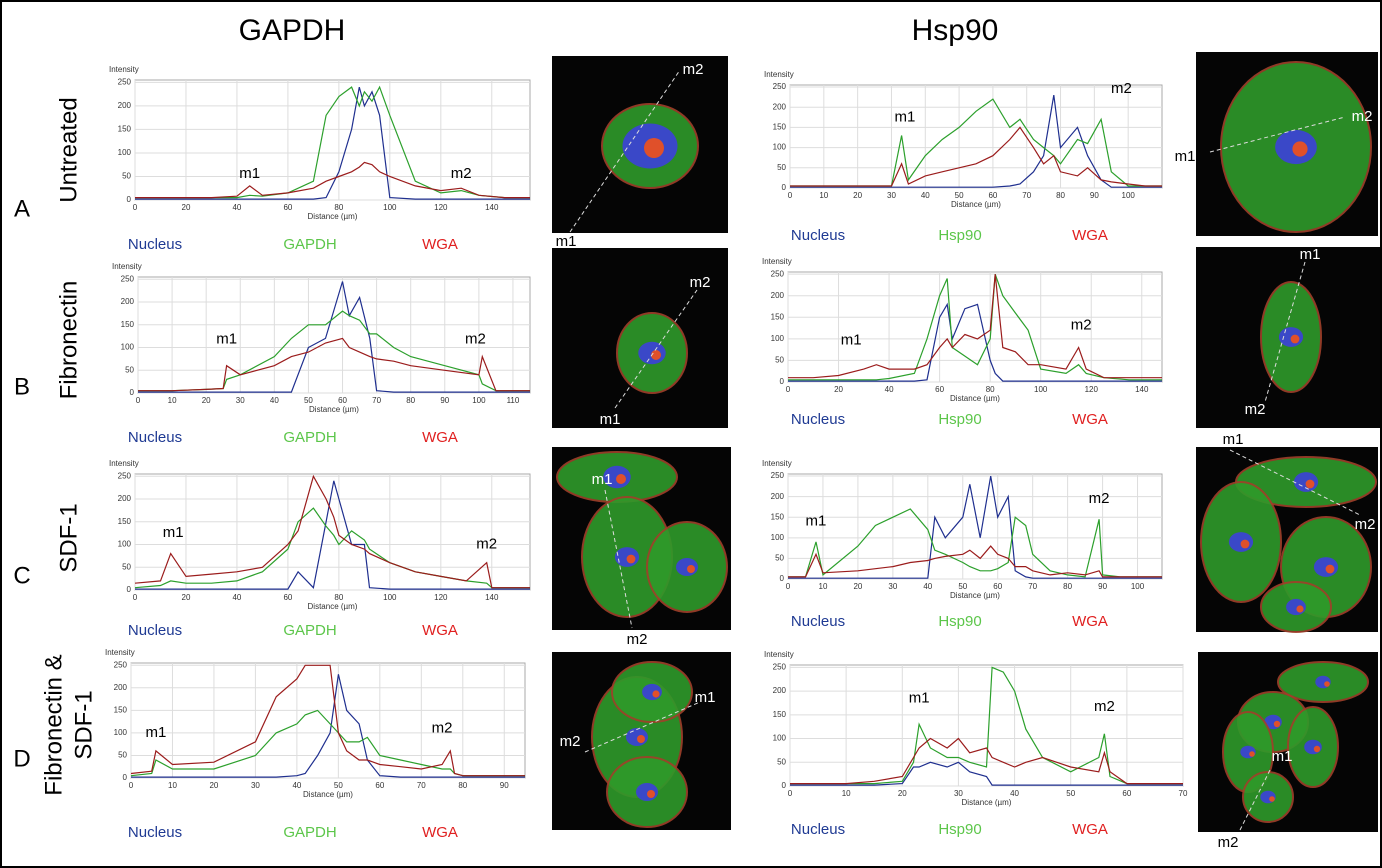  What do you see at coordinates (959, 829) in the screenshot?
I see `legend-entry: Hsp90` at bounding box center [959, 829].